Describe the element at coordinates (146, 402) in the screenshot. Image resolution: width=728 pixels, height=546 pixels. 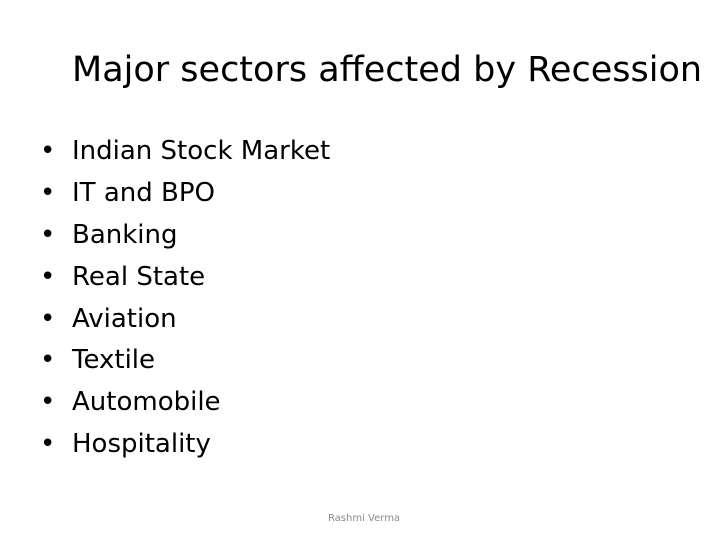
I see `bullet-text: Automobile` at that location.